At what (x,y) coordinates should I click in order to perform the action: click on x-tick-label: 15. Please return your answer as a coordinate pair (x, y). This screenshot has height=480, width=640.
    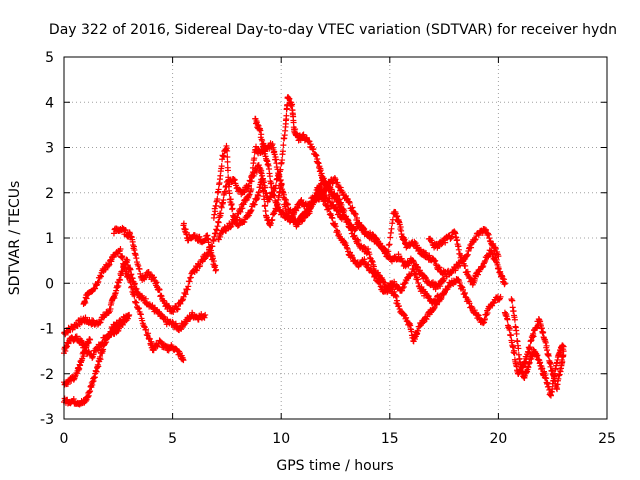
    Looking at the image, I should click on (390, 439).